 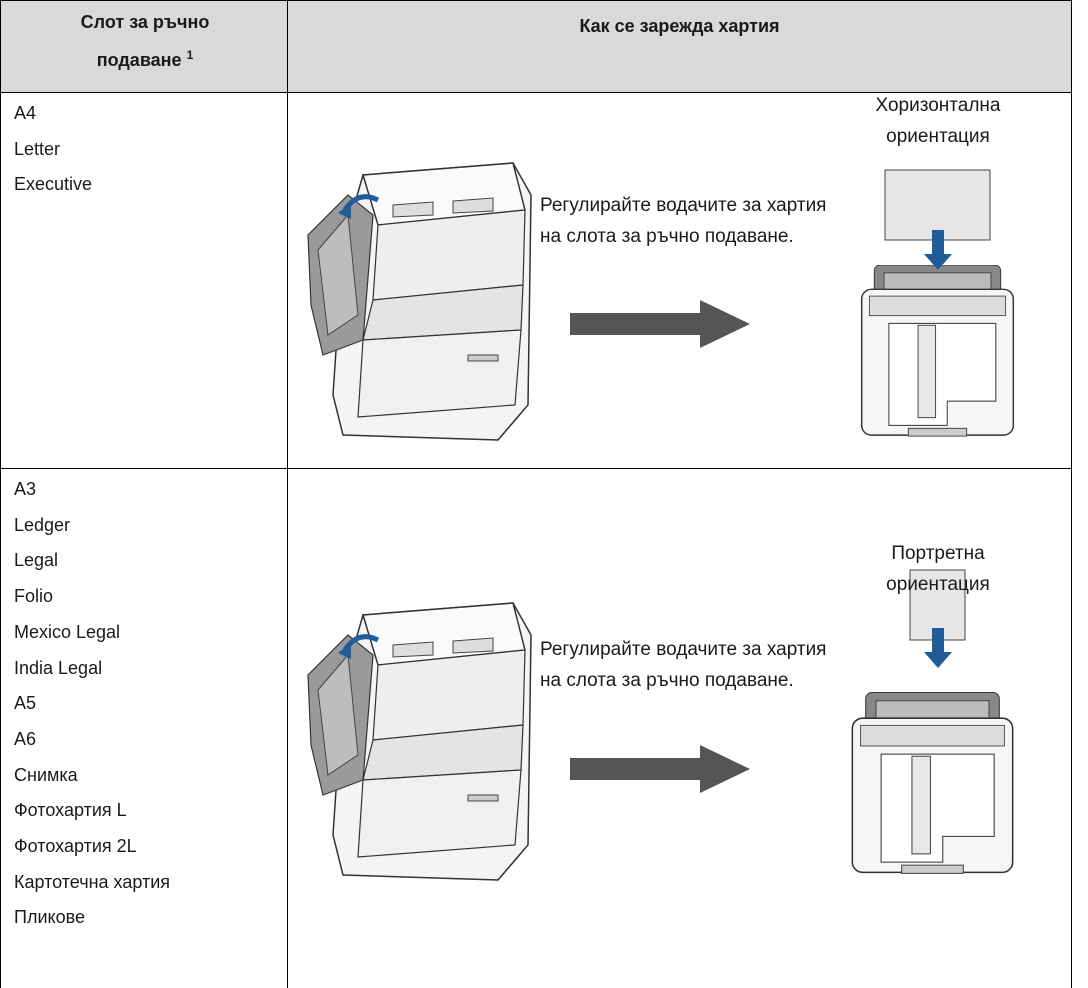 I want to click on header-cell: Как се зарежда хартия, so click(x=679, y=26).